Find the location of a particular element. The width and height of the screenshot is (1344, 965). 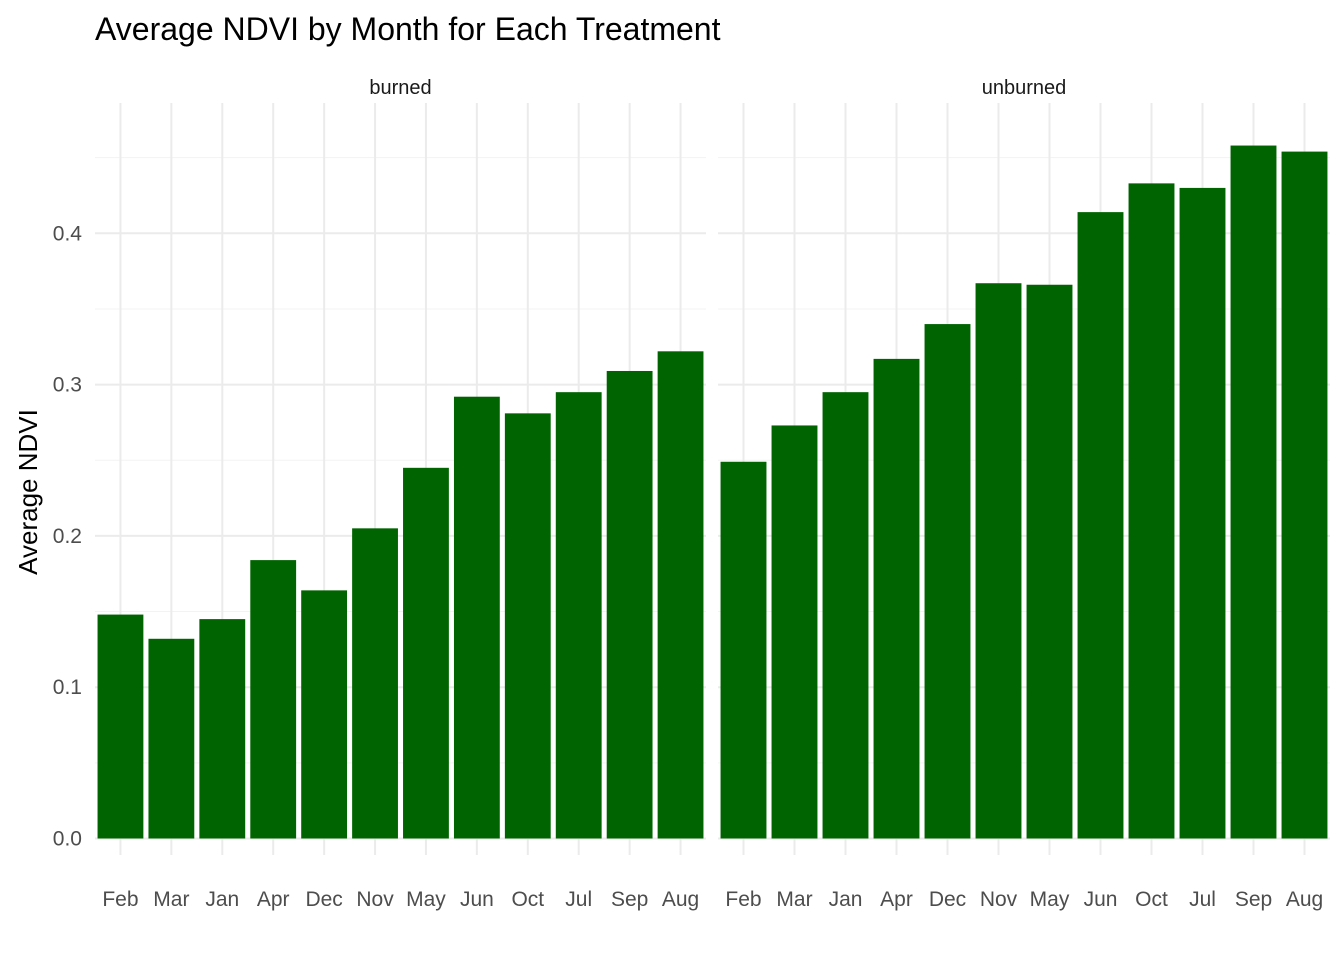

bar-unburned-jan is located at coordinates (845, 615).